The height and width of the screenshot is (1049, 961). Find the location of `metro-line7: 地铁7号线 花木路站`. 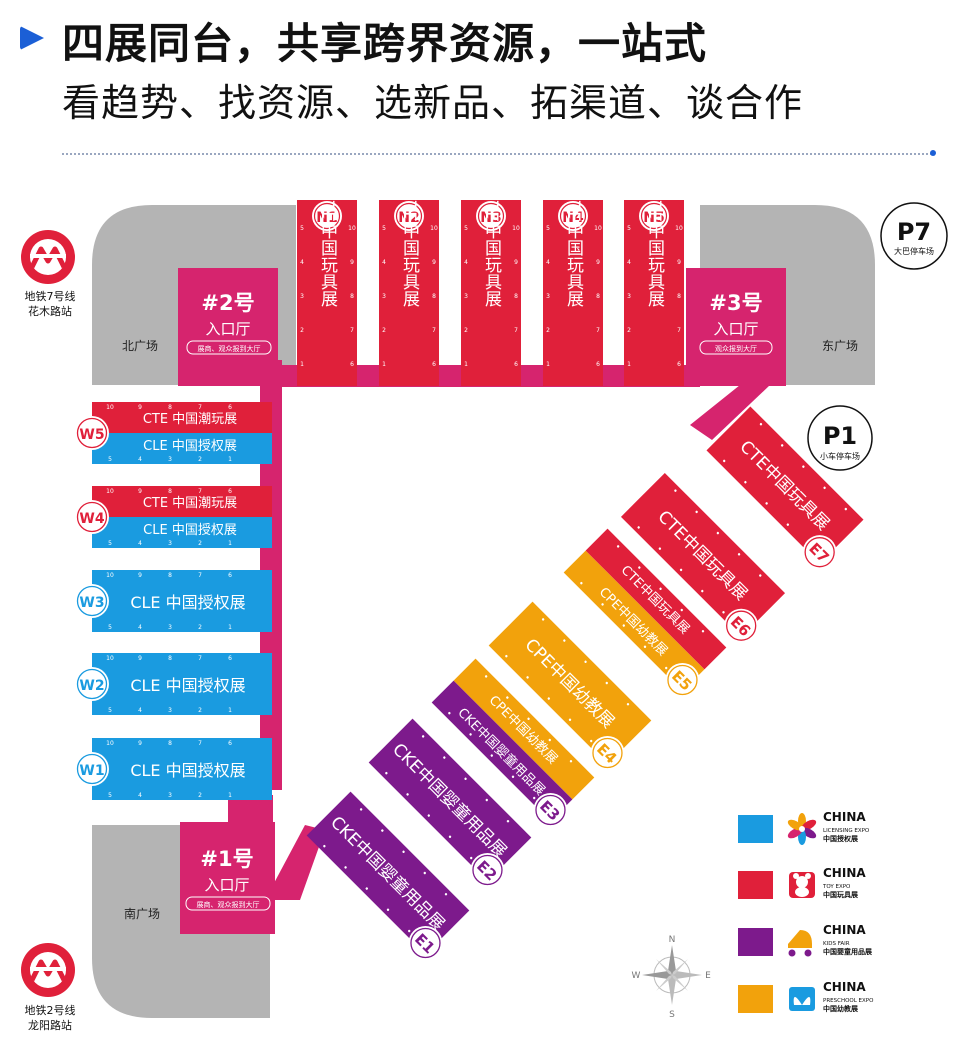

metro-line7: 地铁7号线 花木路站 is located at coordinates (48, 274).